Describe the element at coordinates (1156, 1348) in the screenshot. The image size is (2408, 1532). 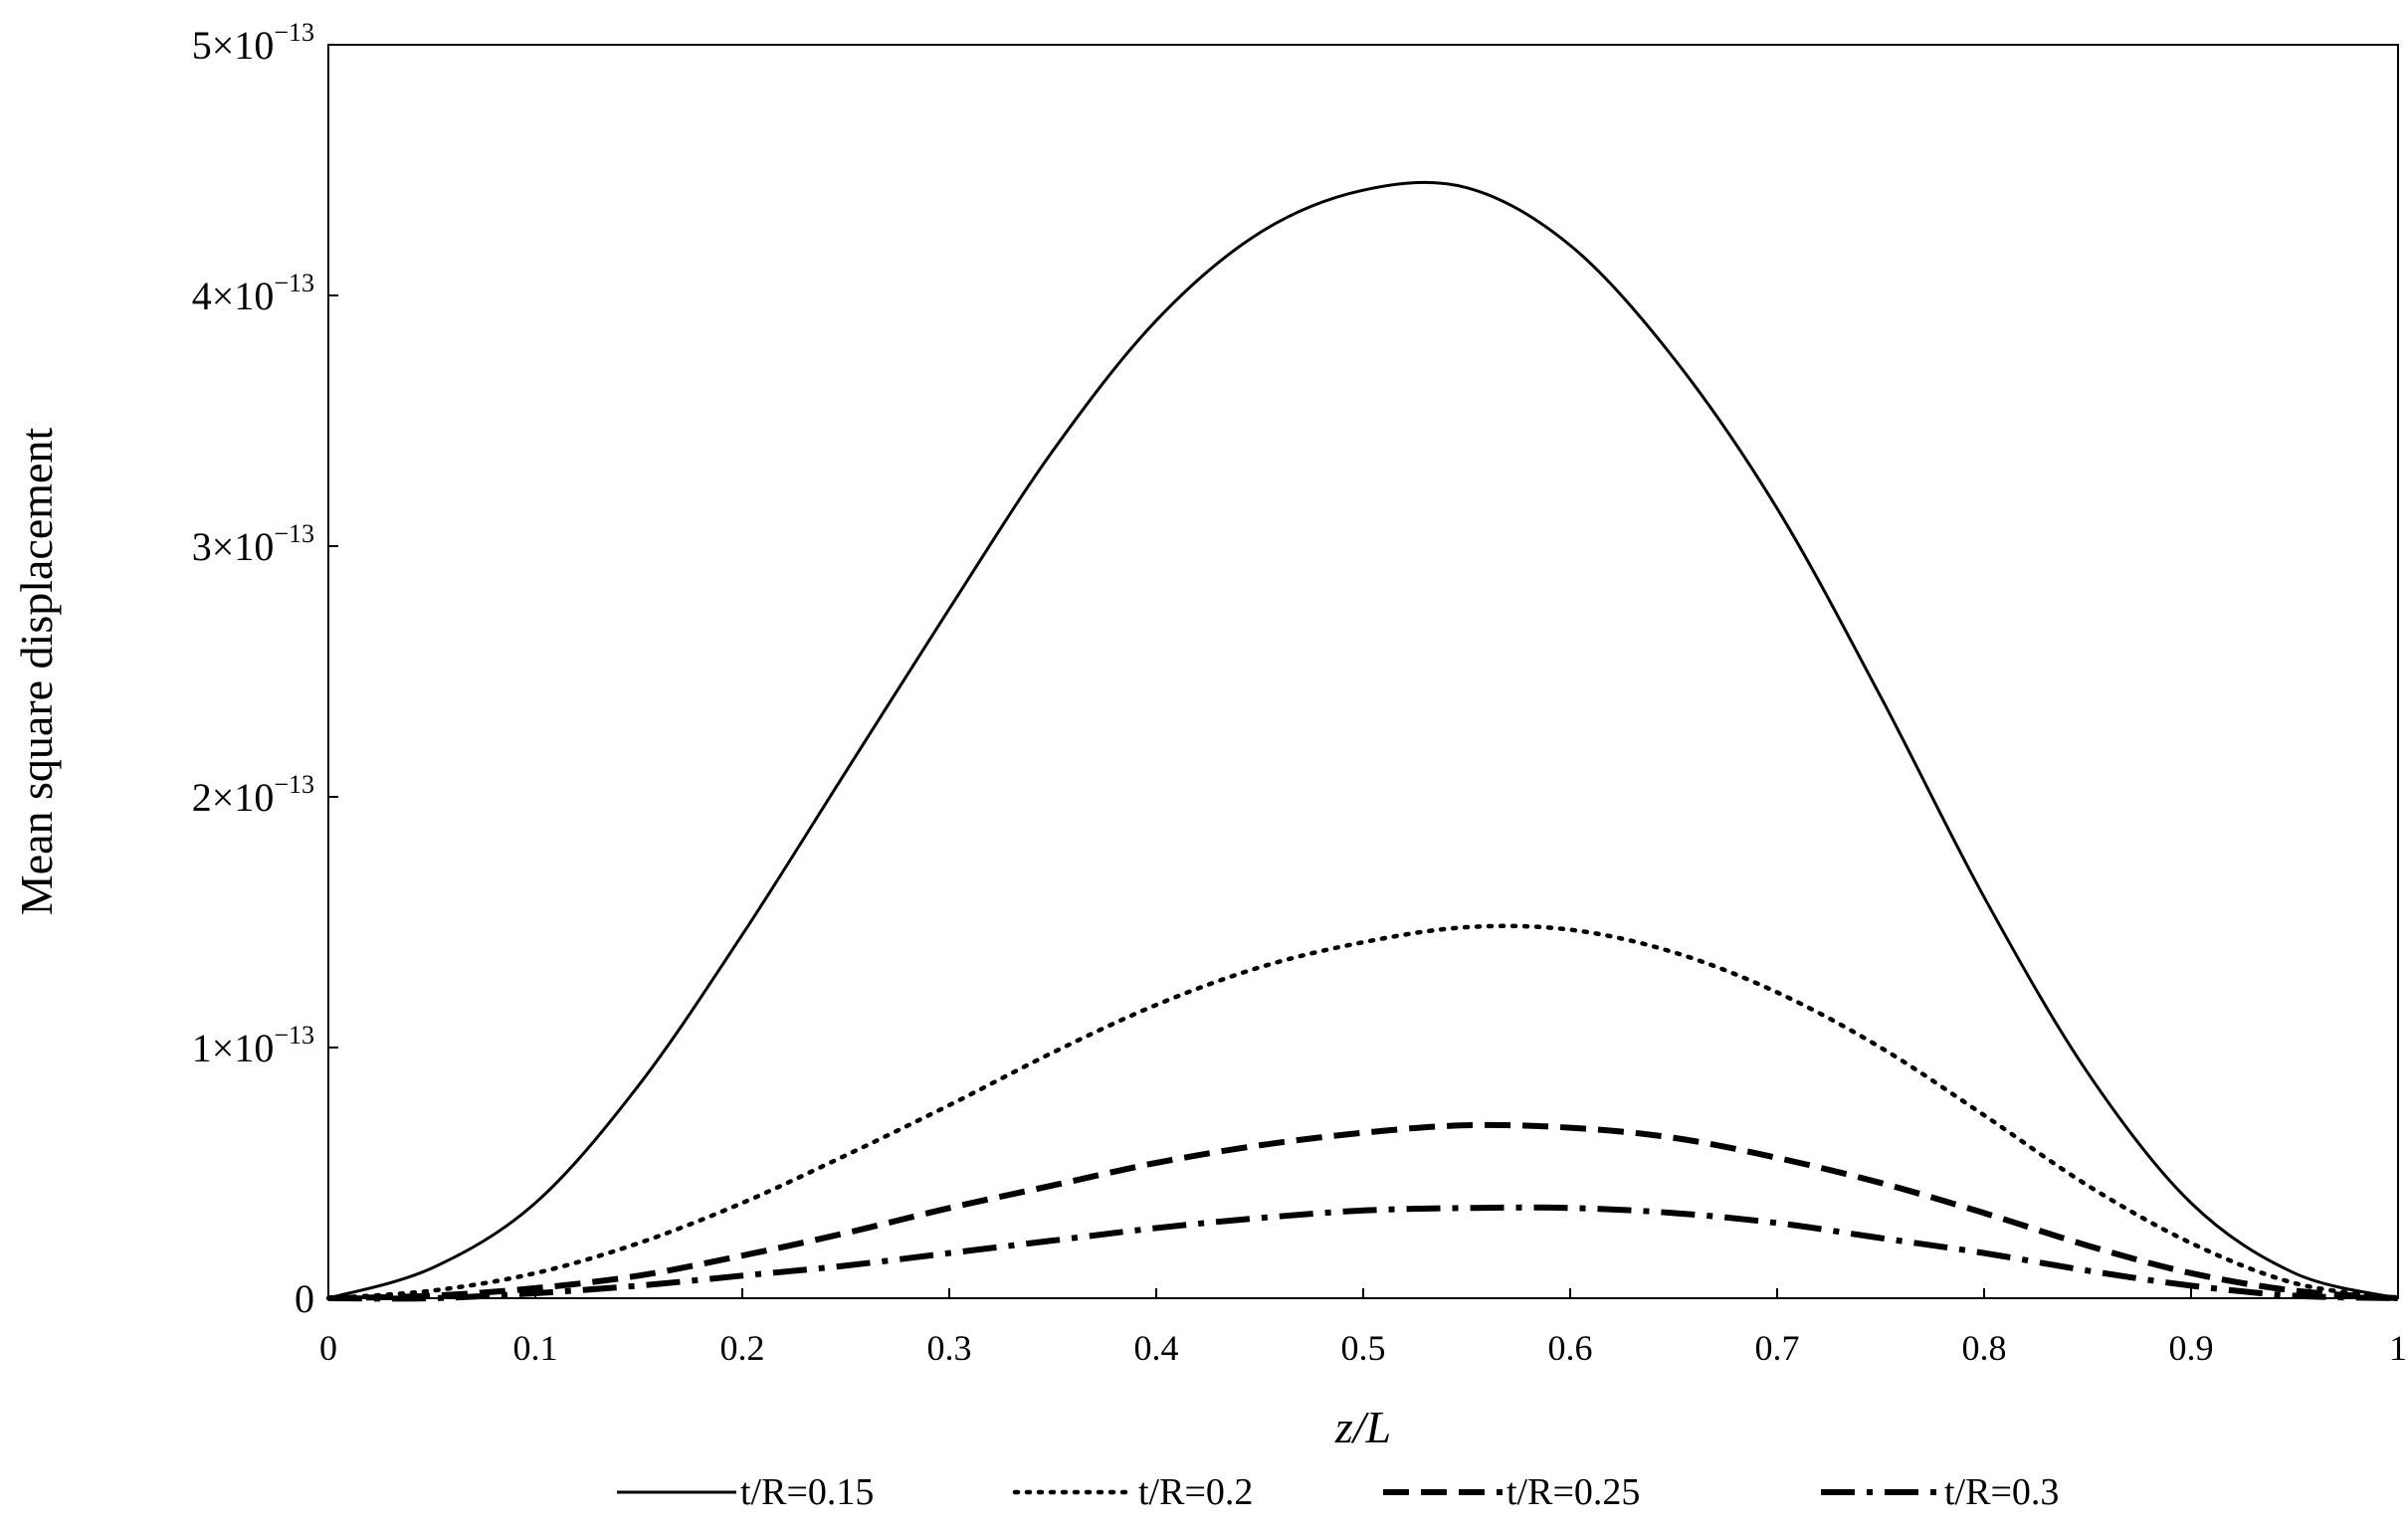
I see `x-tick-label: 0.4` at that location.